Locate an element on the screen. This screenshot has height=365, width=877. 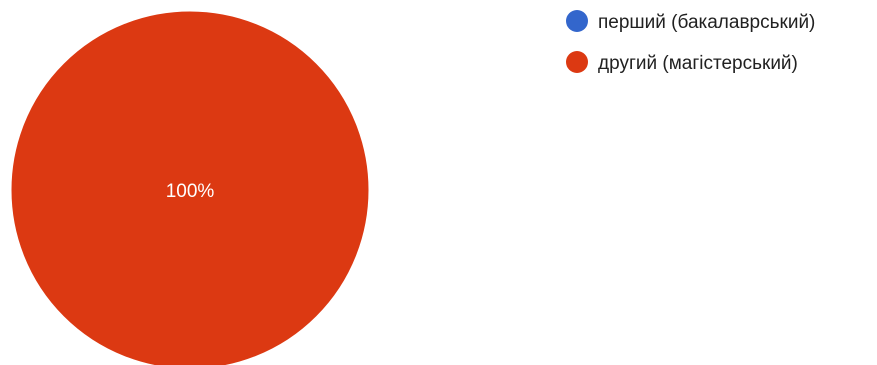
legend-label: другий (магістерський) is located at coordinates (698, 63).